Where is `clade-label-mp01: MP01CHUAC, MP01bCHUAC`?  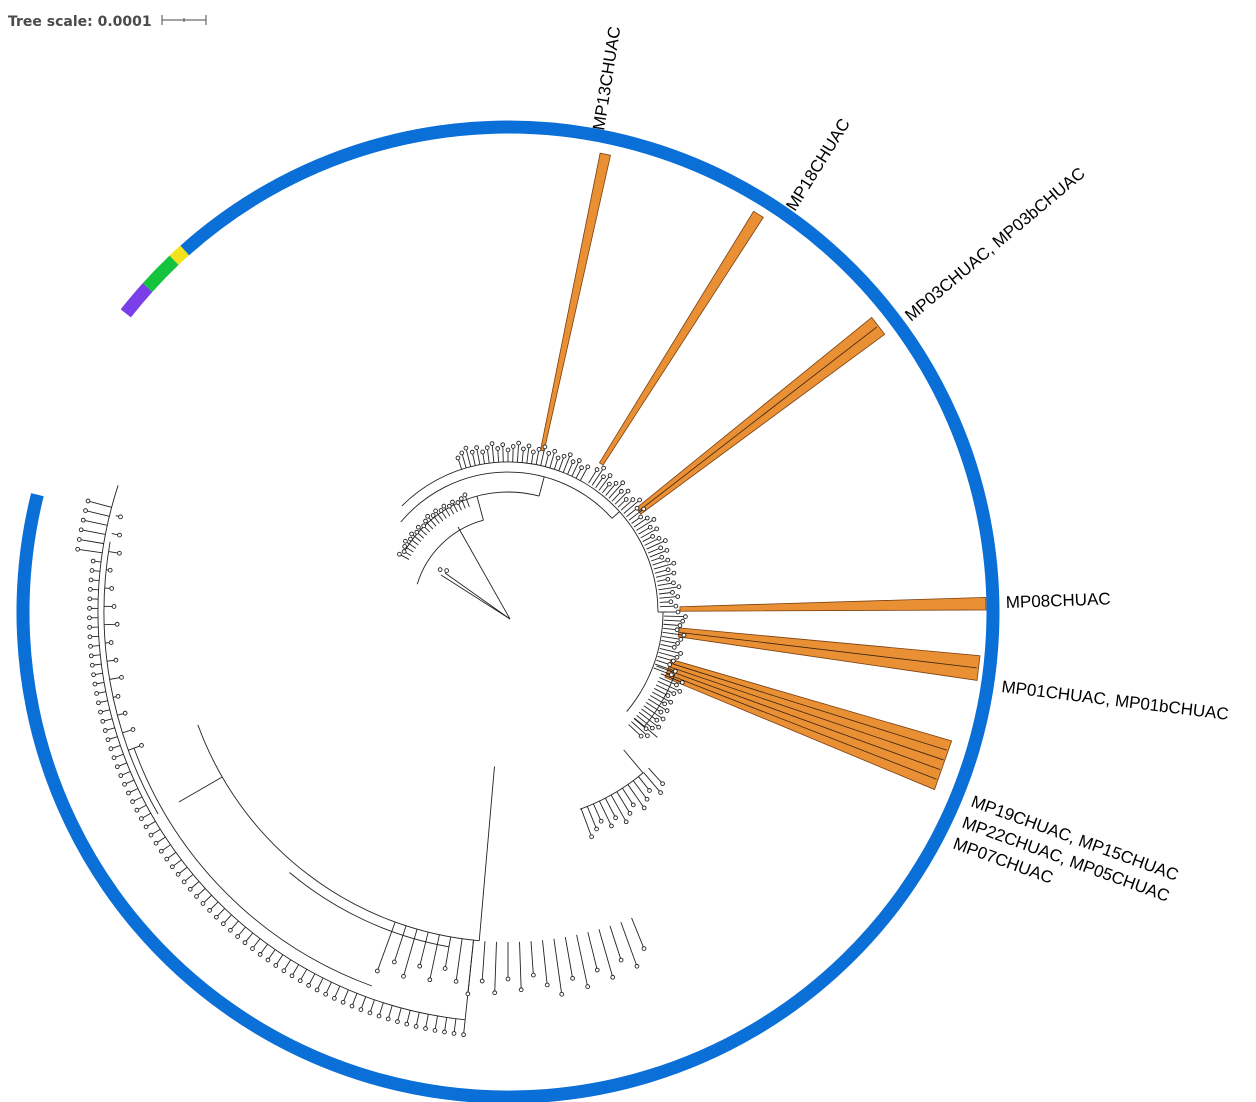
clade-label-mp01: MP01CHUAC, MP01bCHUAC is located at coordinates (1115, 700).